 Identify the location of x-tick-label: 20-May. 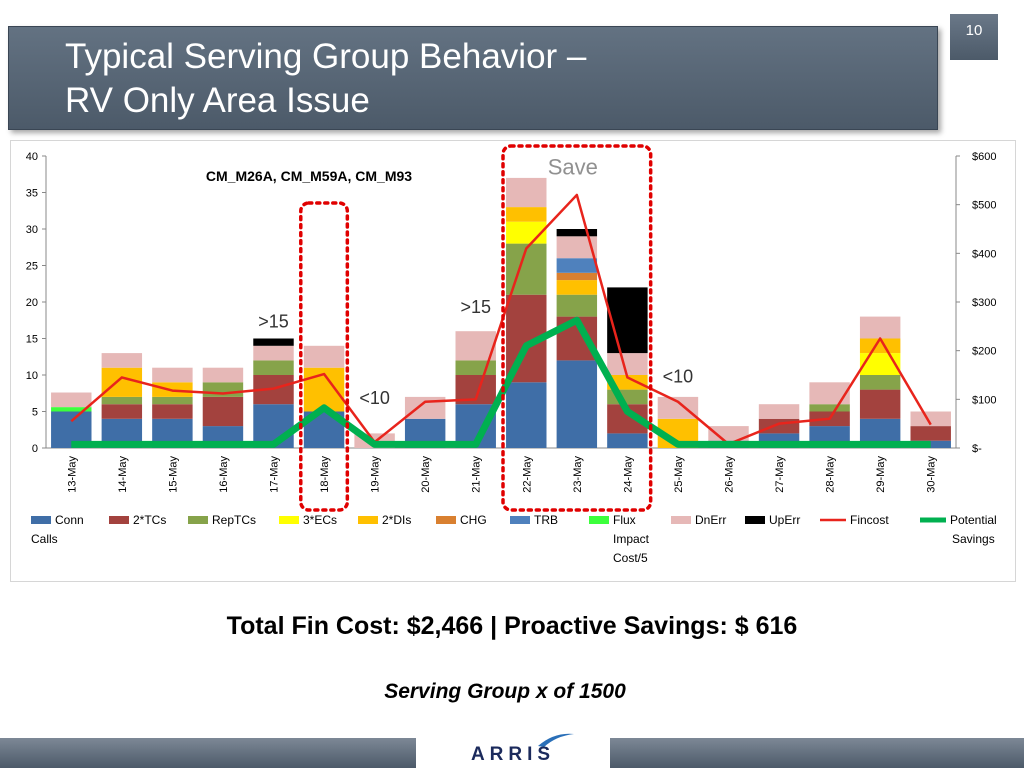
(426, 474).